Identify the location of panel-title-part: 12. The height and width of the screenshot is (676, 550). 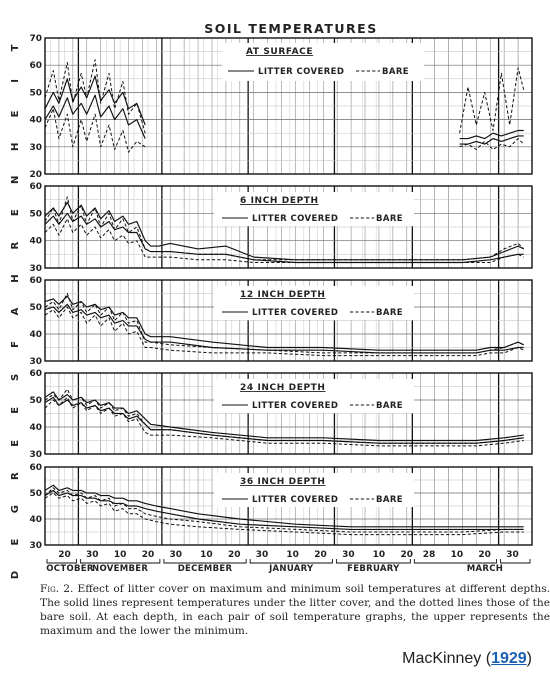
(247, 295).